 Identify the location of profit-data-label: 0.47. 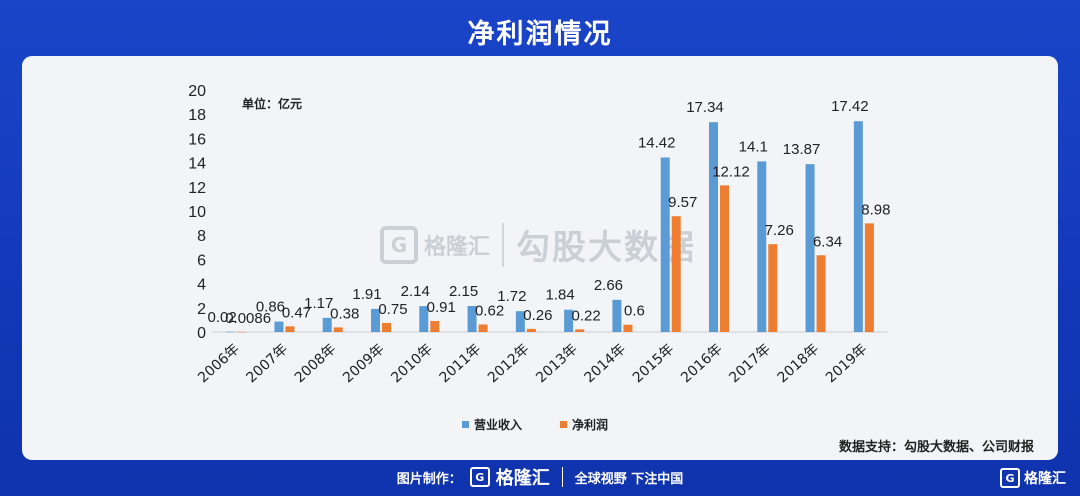
(296, 312).